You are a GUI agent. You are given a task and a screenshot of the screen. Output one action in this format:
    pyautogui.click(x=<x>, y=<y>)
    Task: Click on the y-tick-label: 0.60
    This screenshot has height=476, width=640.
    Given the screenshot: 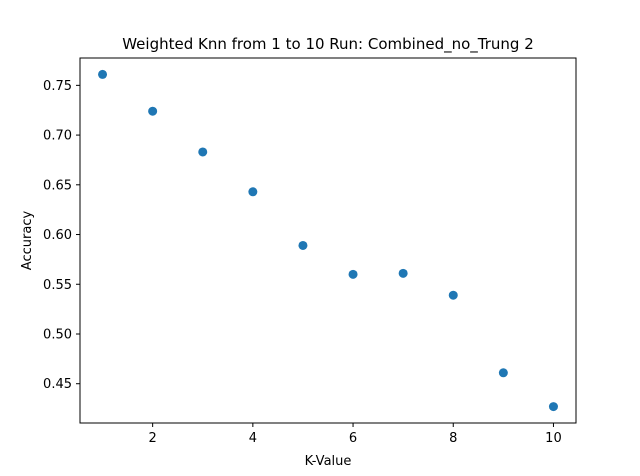 What is the action you would take?
    pyautogui.click(x=57, y=235)
    